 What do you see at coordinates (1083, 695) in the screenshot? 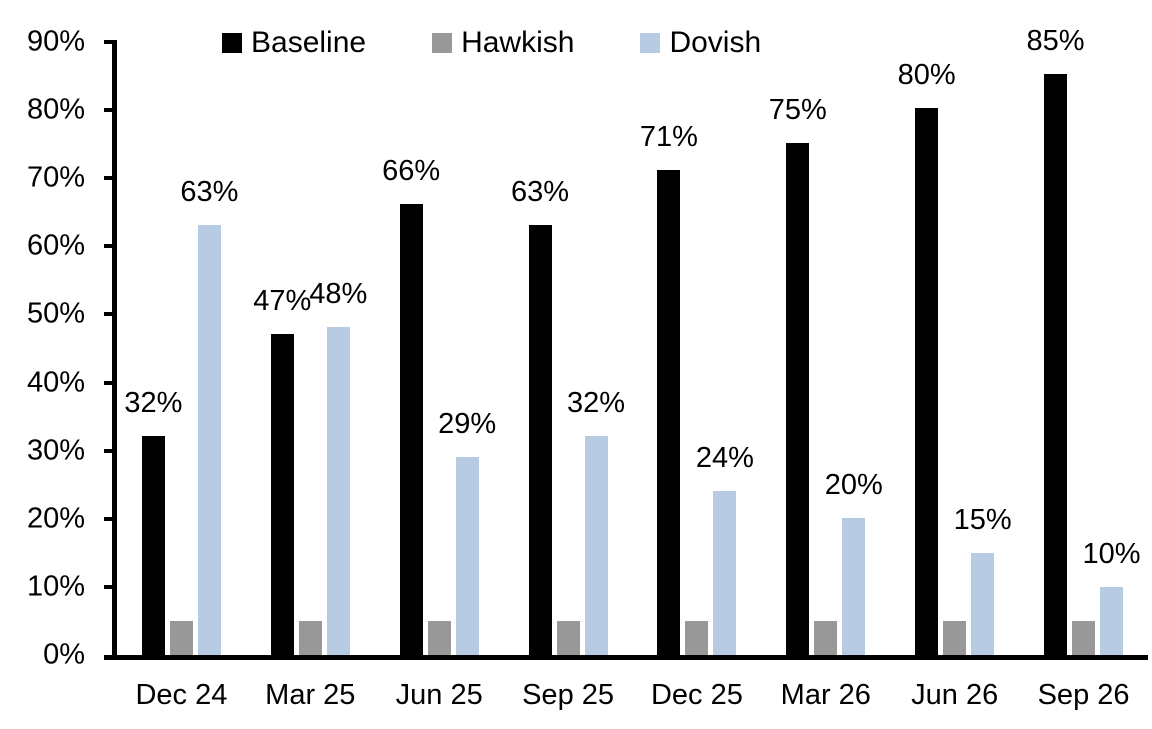
I see `x-axis-label-sep-26: Sep 26` at bounding box center [1083, 695].